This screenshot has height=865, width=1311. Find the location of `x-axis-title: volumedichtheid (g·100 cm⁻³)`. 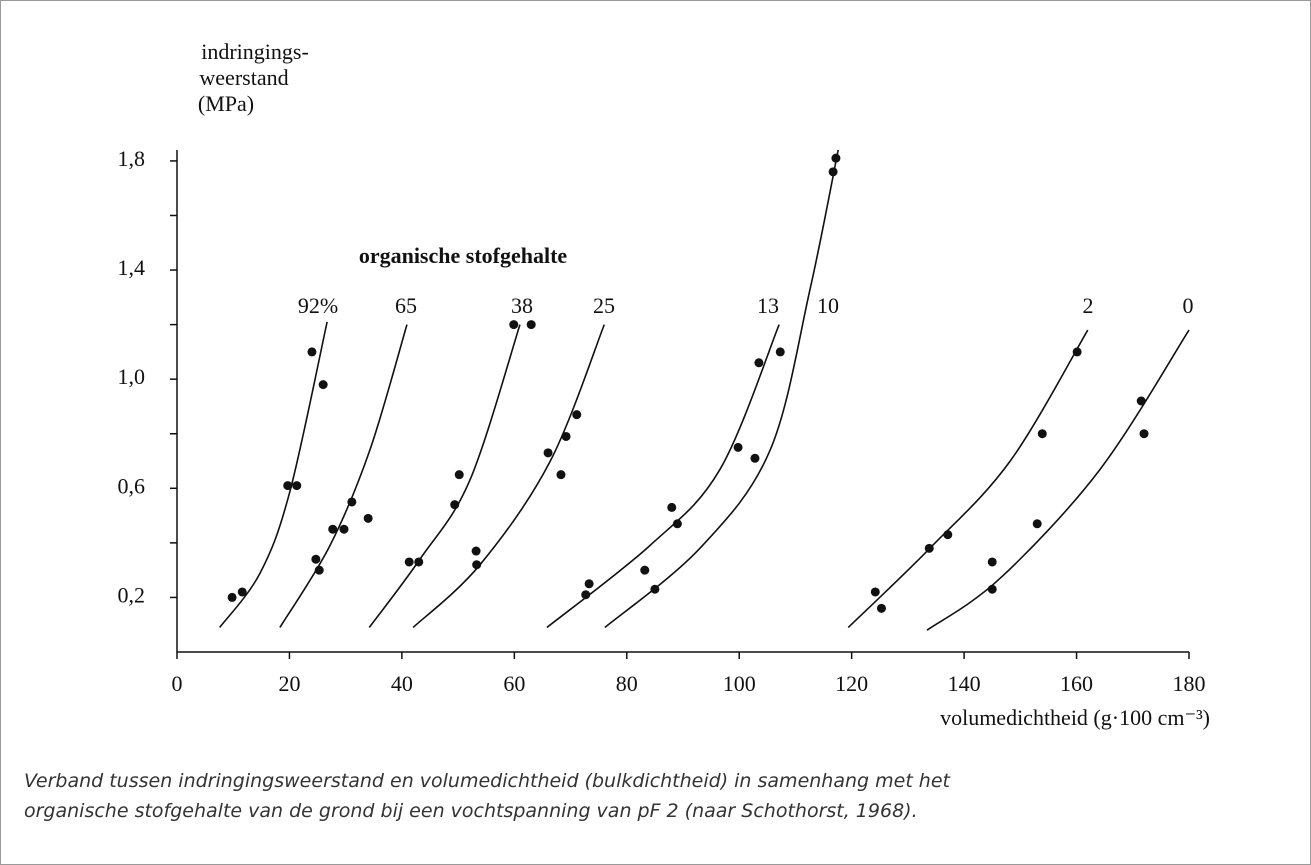

x-axis-title: volumedichtheid (g·100 cm⁻³) is located at coordinates (1075, 717).